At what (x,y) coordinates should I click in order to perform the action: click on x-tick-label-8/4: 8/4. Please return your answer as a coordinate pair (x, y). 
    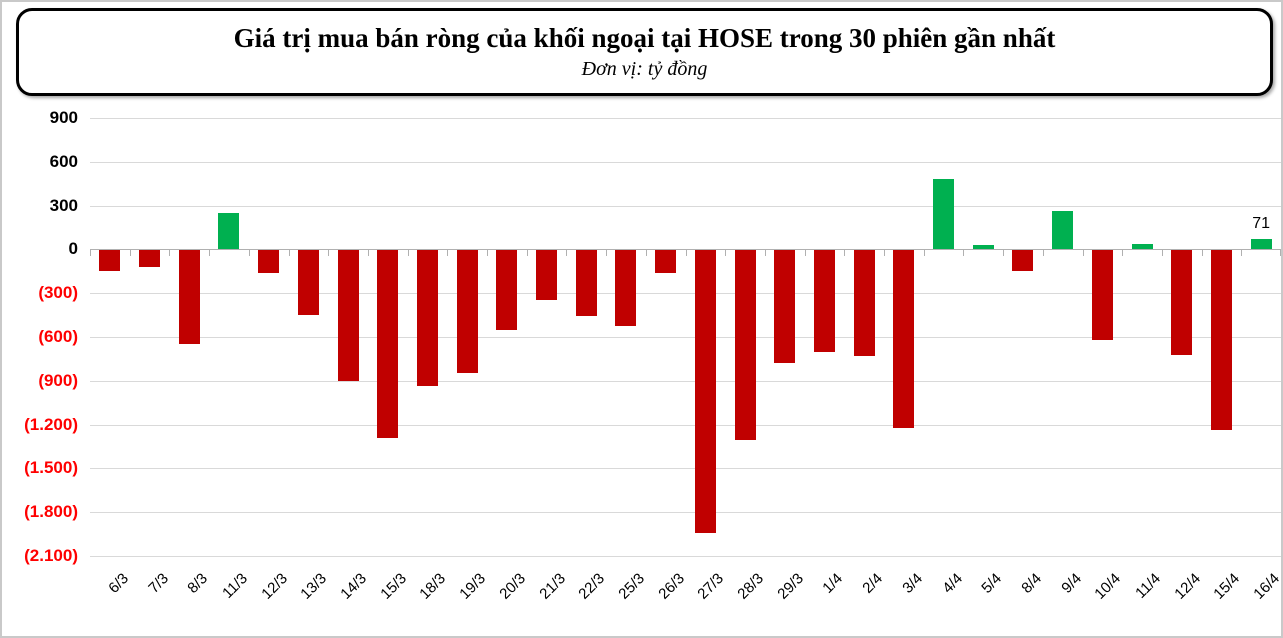
    Looking at the image, I should click on (1031, 583).